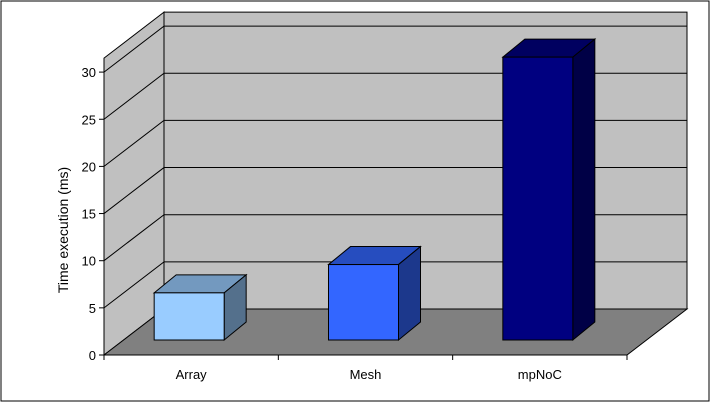 The width and height of the screenshot is (710, 407). I want to click on y-axis-ticks: 0 5 10 15 20 25 30, so click(93, 214).